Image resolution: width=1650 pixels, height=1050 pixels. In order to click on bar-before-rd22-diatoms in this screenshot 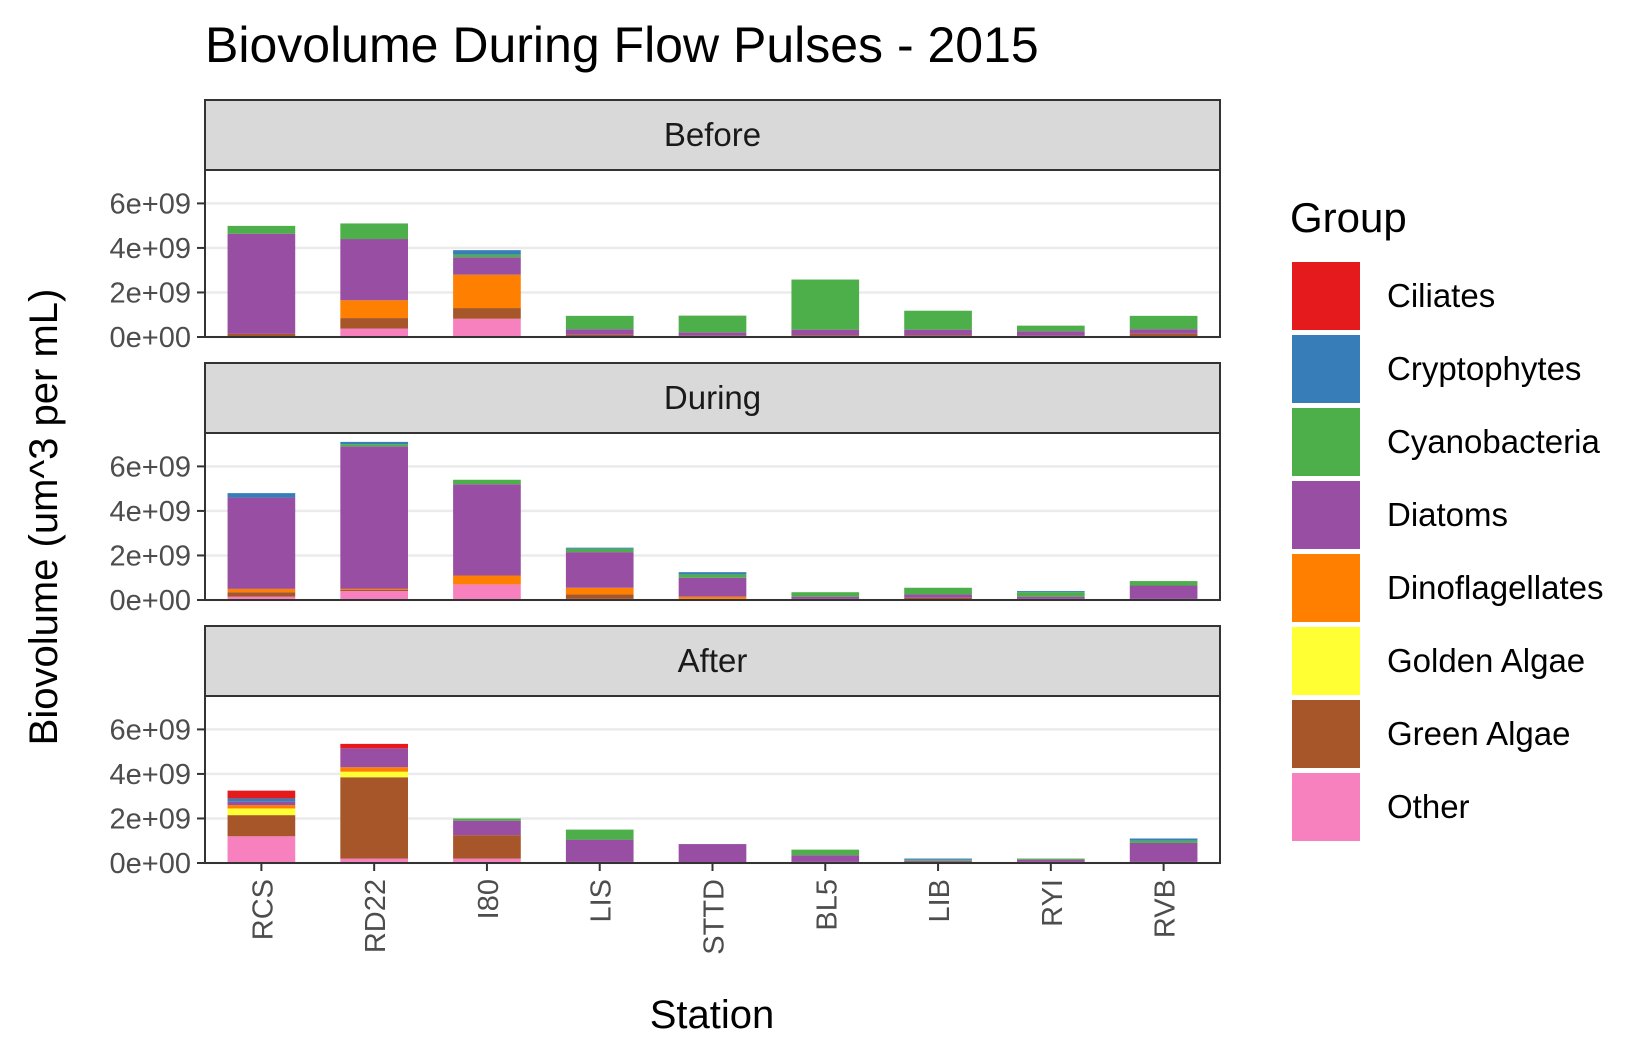, I will do `click(374, 270)`.